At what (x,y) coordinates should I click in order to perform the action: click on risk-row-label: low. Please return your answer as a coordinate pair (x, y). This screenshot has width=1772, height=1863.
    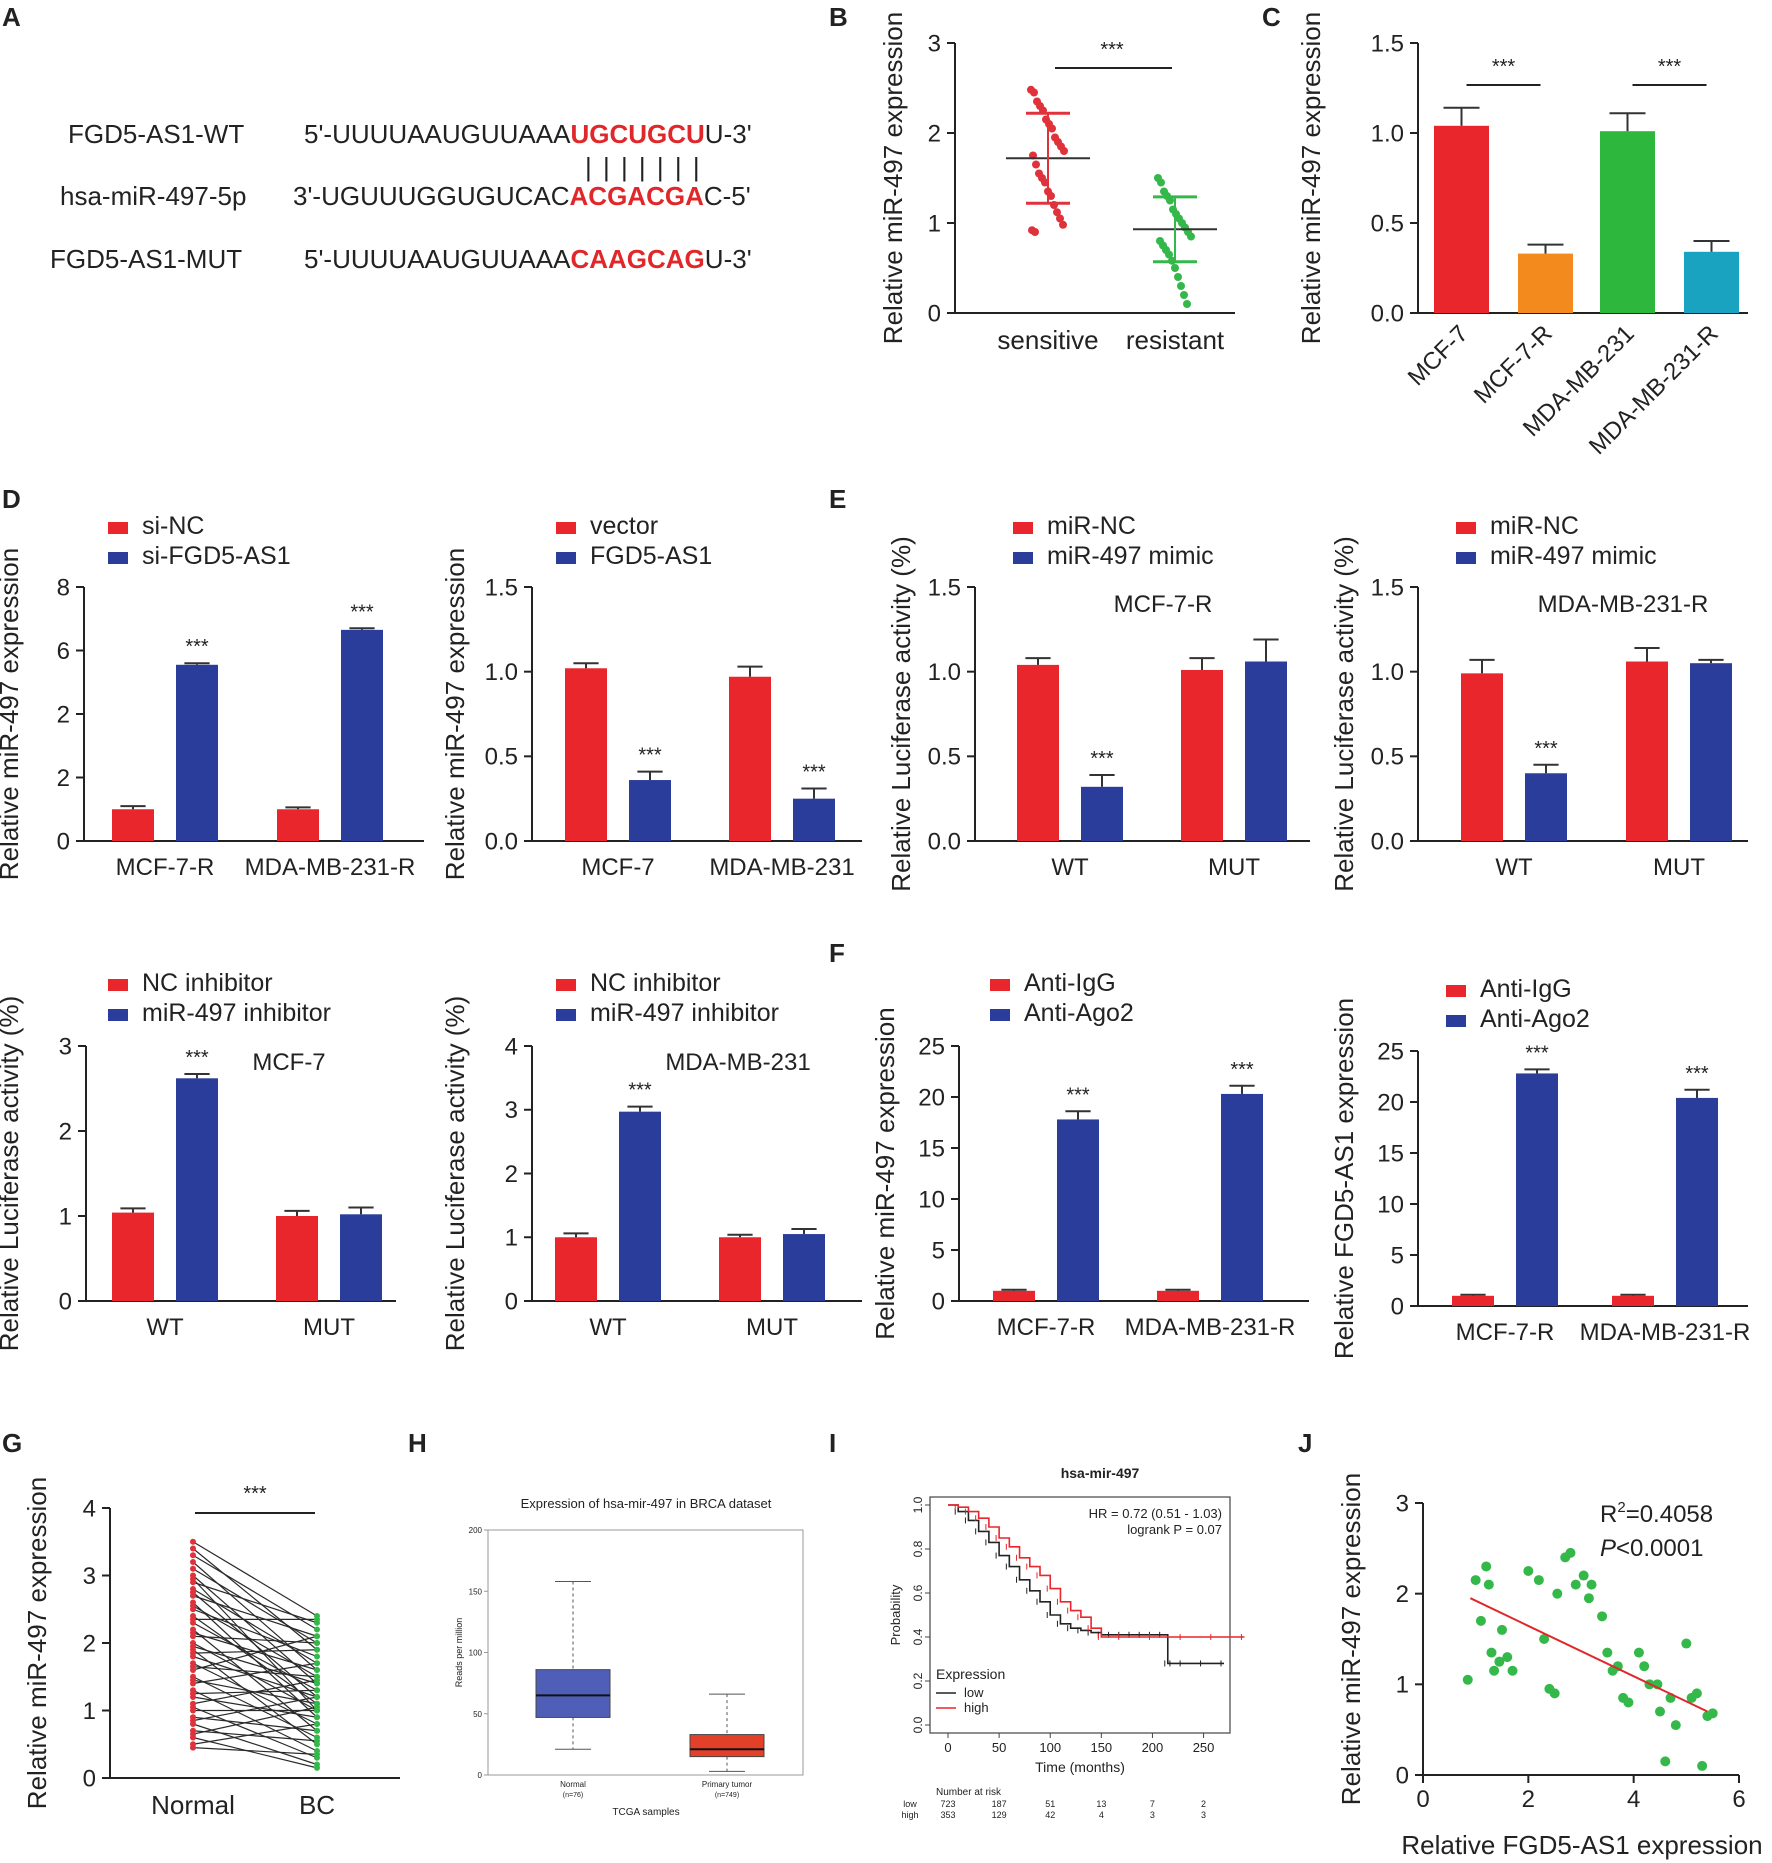
    Looking at the image, I should click on (910, 1804).